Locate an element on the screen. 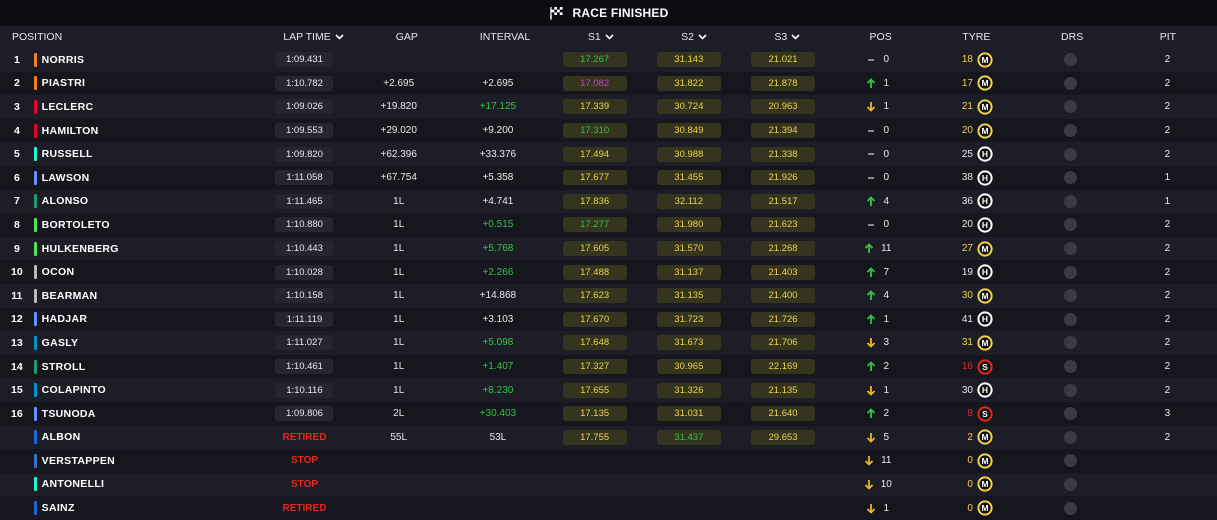  tyre-info: 27 M is located at coordinates (974, 248).